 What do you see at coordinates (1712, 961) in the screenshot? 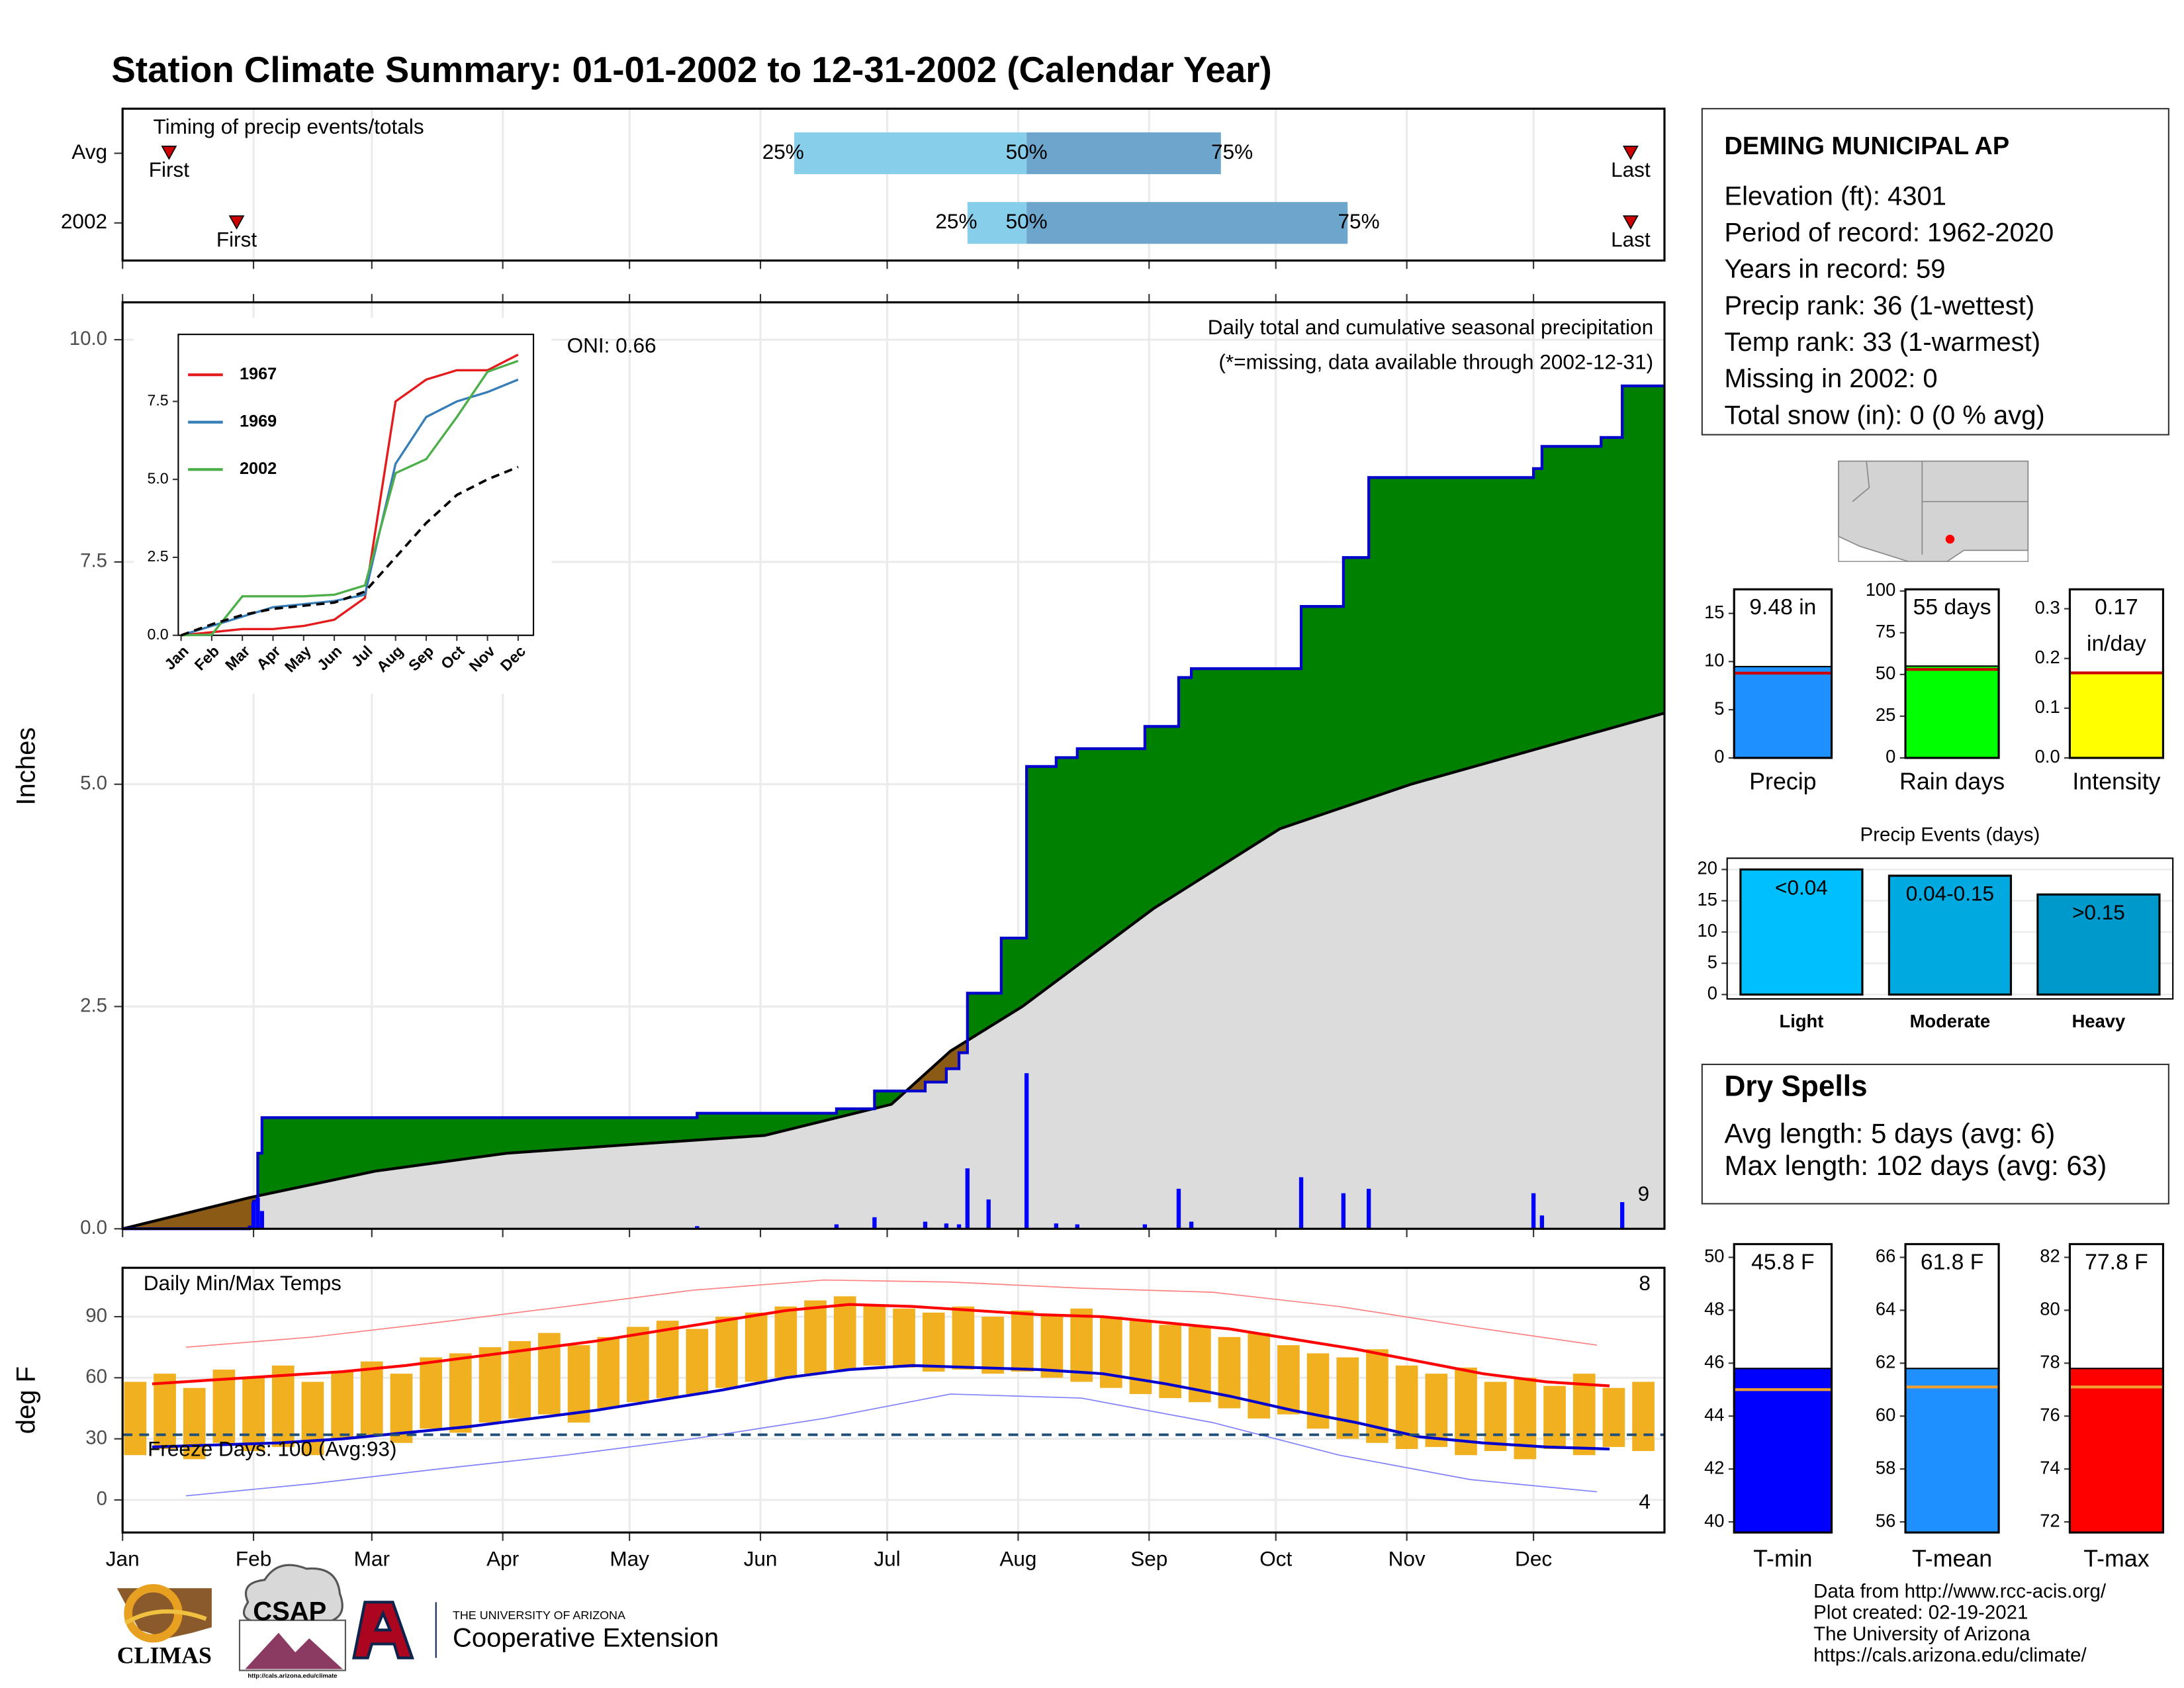
I see `y-tick-label: 5` at bounding box center [1712, 961].